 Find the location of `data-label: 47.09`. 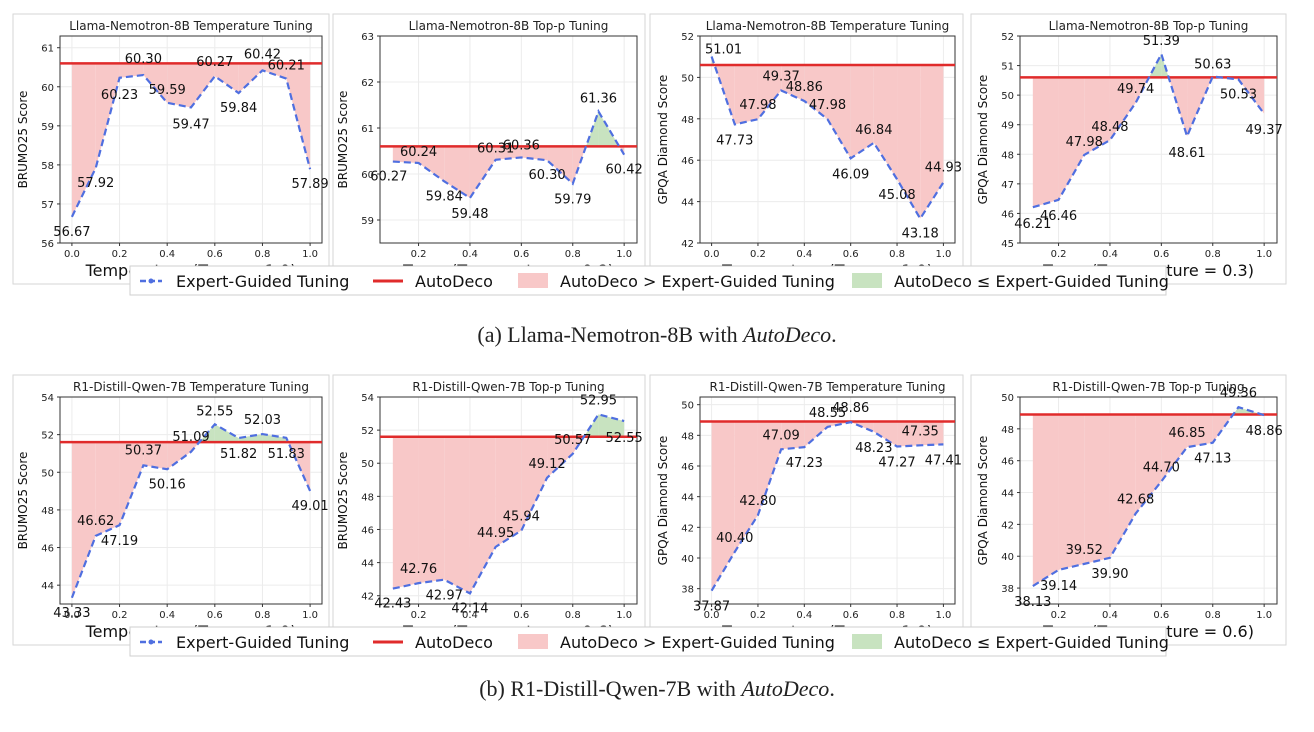

data-label: 47.09 is located at coordinates (781, 435).